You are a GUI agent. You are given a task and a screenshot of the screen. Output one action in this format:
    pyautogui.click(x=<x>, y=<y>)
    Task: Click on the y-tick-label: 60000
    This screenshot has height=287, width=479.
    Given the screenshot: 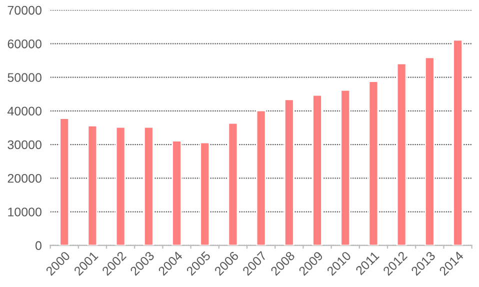 What is the action you would take?
    pyautogui.click(x=25, y=43)
    